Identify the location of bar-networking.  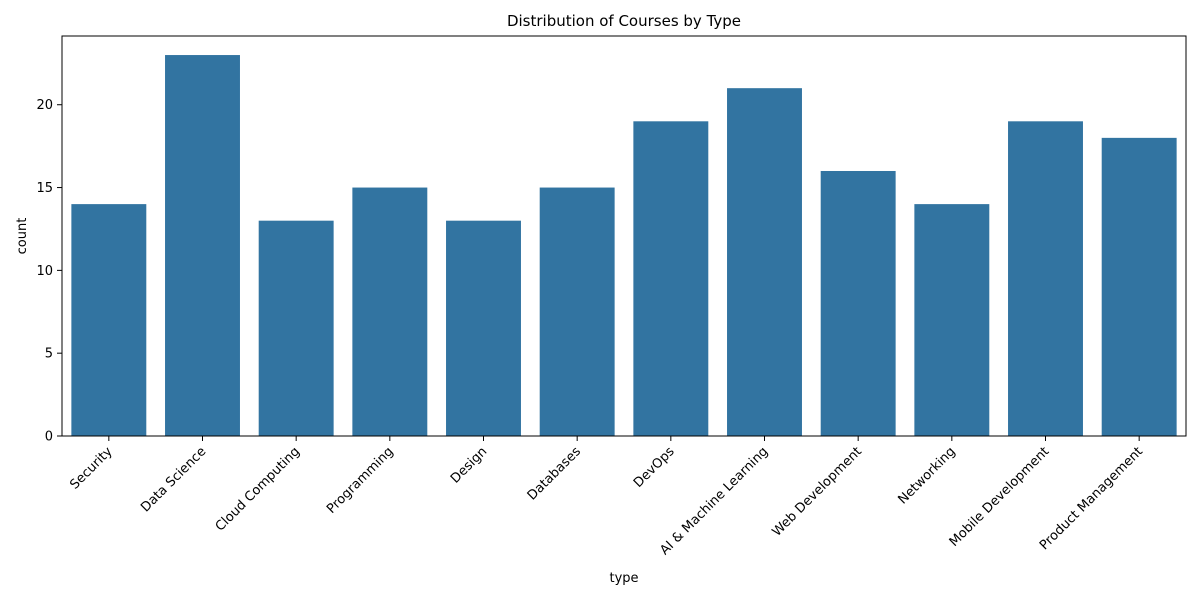
(952, 320).